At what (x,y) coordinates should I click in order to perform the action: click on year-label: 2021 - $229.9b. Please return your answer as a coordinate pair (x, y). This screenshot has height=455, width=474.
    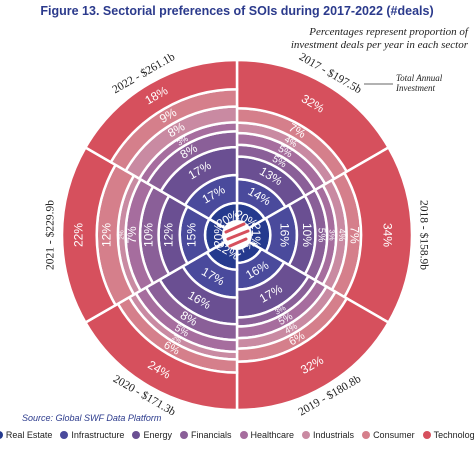
    Looking at the image, I should click on (50, 235).